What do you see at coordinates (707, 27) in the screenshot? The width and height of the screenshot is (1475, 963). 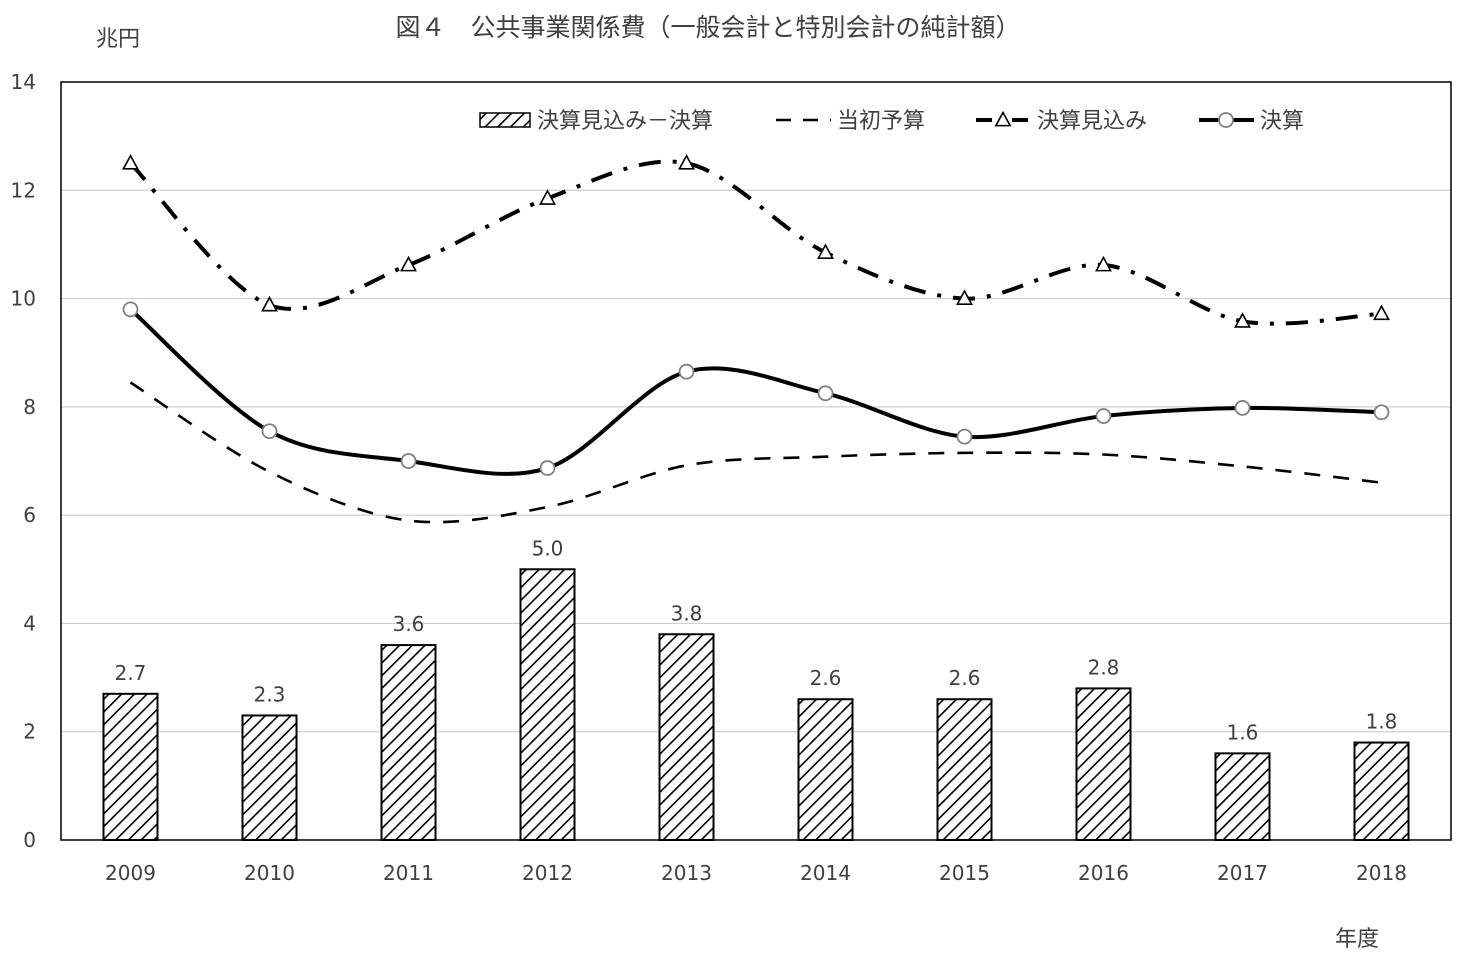 I see `chart-title: 図４ 公共事業関係費（一般会計と特別会計の純計額）` at bounding box center [707, 27].